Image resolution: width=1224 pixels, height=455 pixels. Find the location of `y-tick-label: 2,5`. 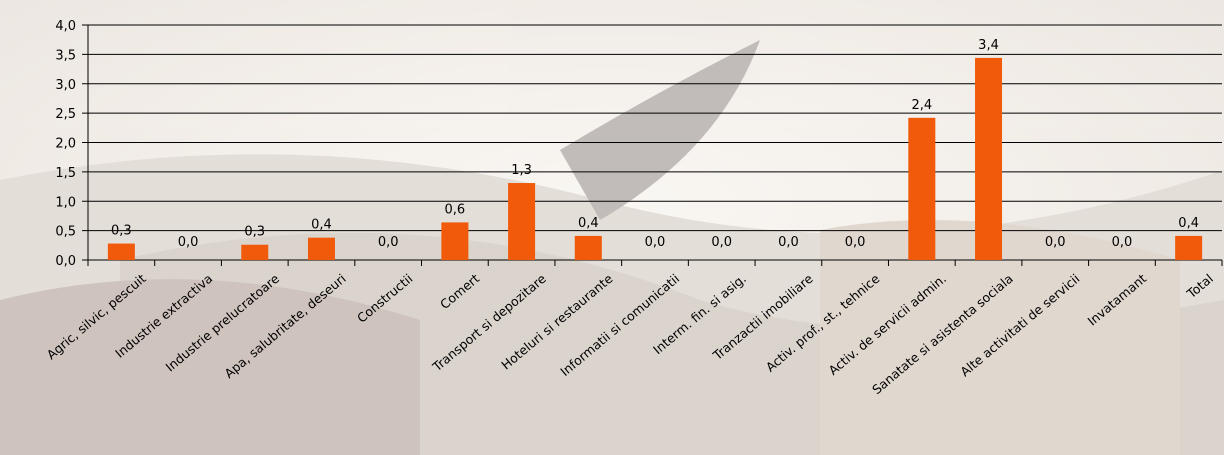

y-tick-label: 2,5 is located at coordinates (65, 114).